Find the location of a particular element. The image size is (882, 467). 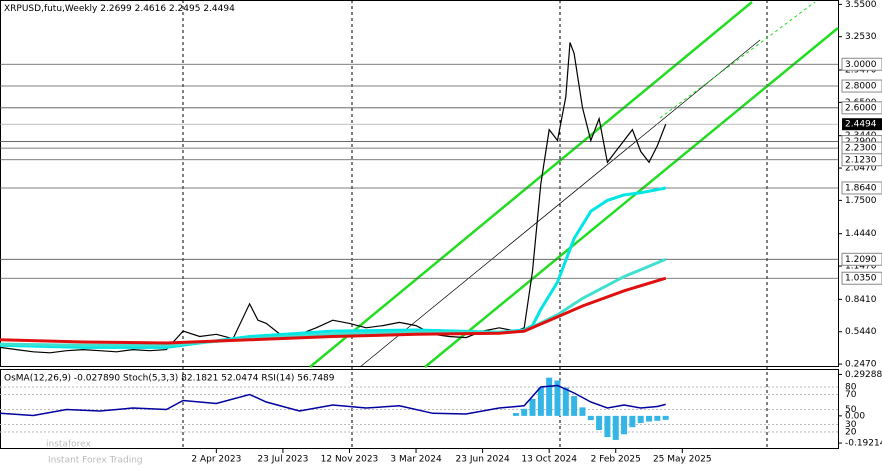

channel-ext is located at coordinates (737, 60).